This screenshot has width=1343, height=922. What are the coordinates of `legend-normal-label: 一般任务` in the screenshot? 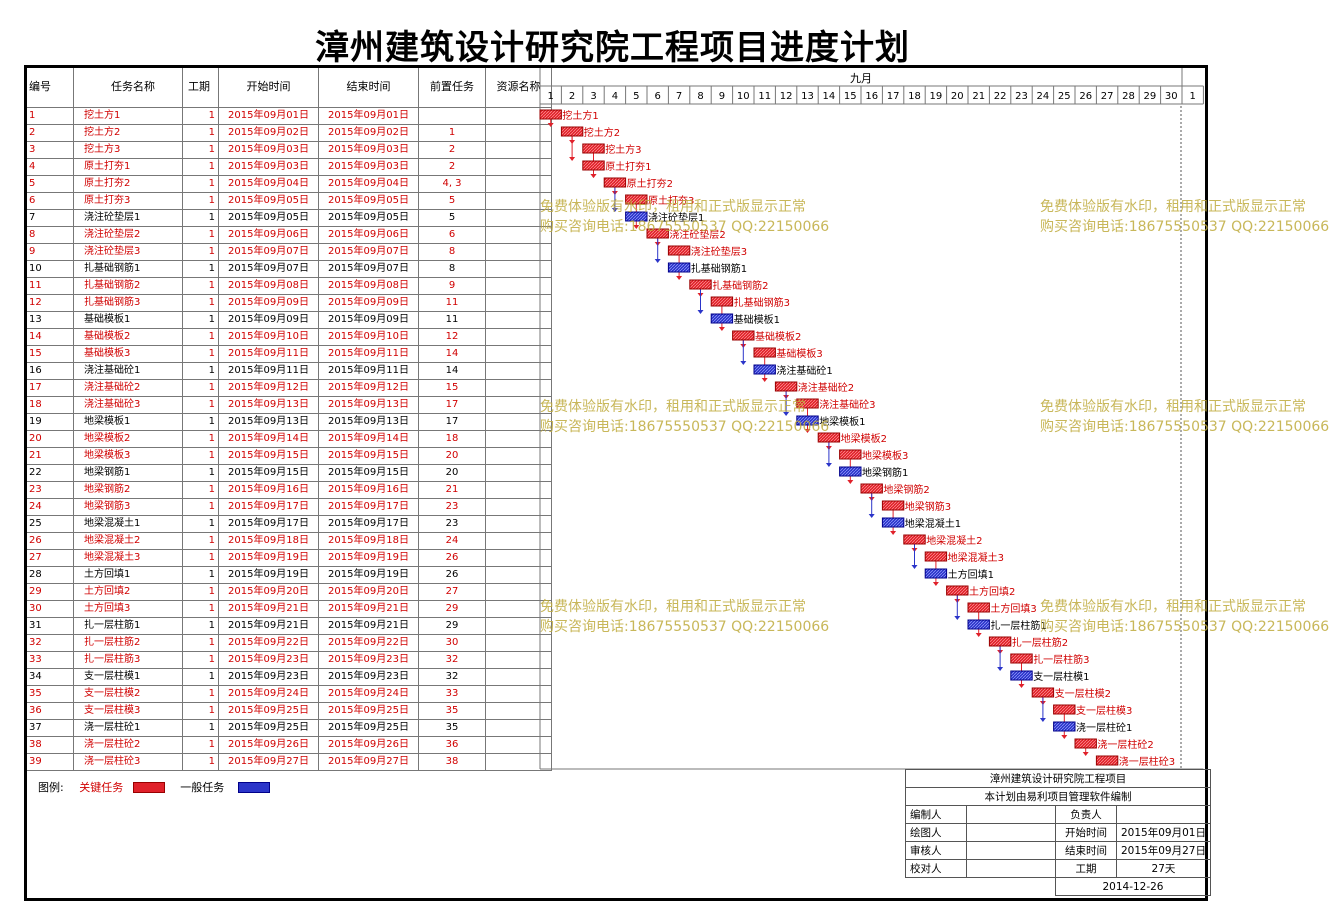 It's located at (202, 787).